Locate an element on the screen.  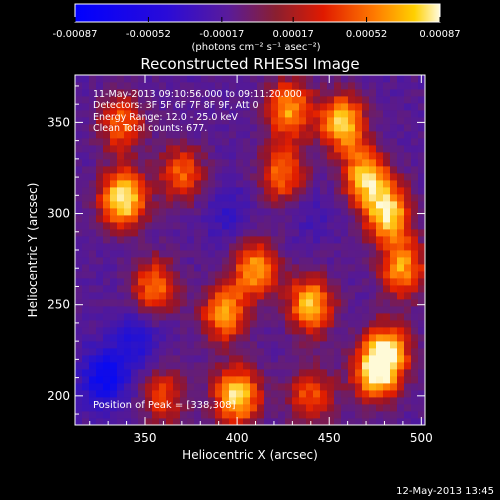
colorbar-tick-label: -0.00017 is located at coordinates (221, 34).